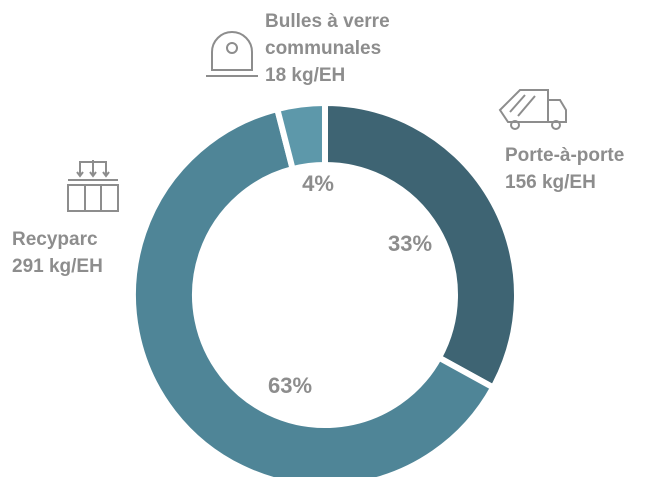 The width and height of the screenshot is (648, 477). I want to click on donut-segment, so click(300, 136).